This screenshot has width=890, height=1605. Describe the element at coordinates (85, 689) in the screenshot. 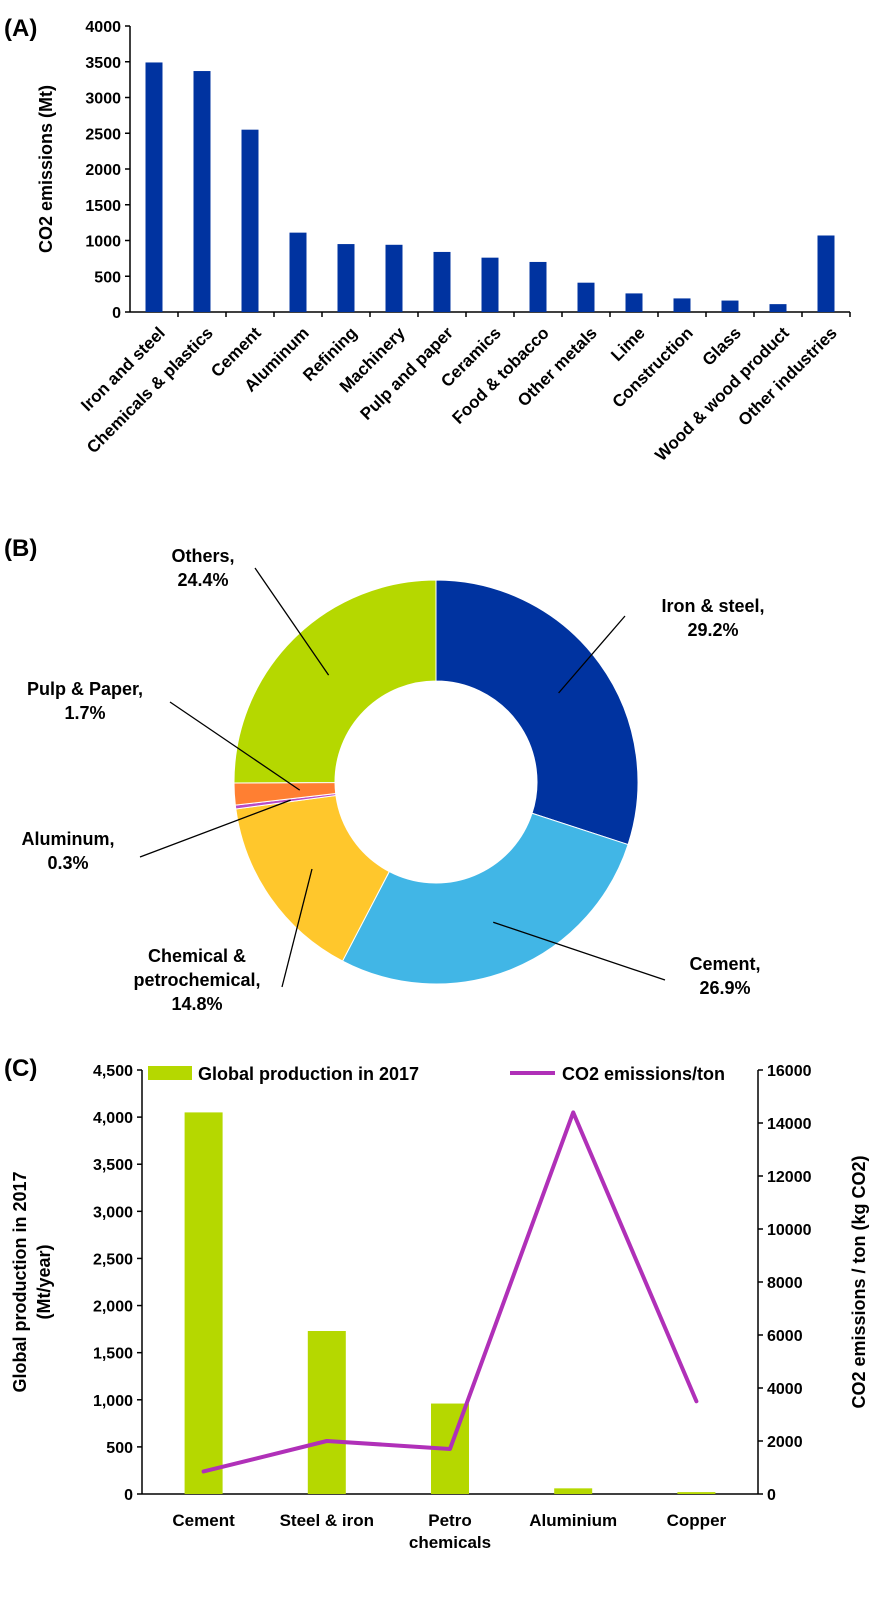

I see `b-slice-label-line: Pulp & Paper,` at that location.